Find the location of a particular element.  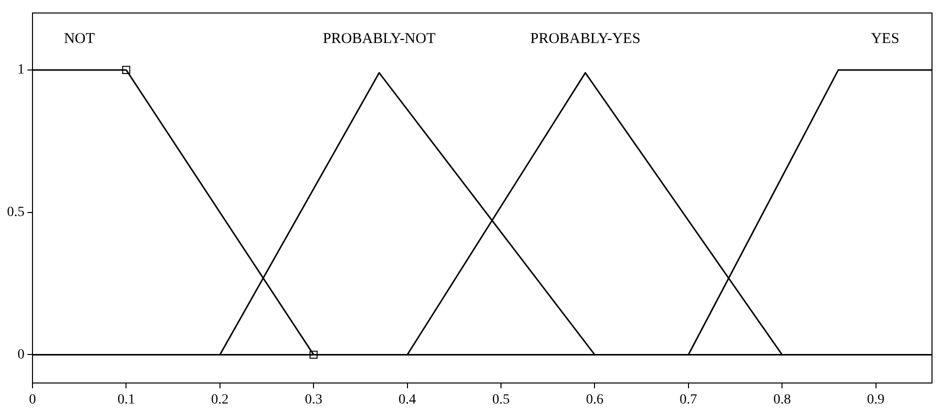

y-tick-label: 1 is located at coordinates (21, 70).